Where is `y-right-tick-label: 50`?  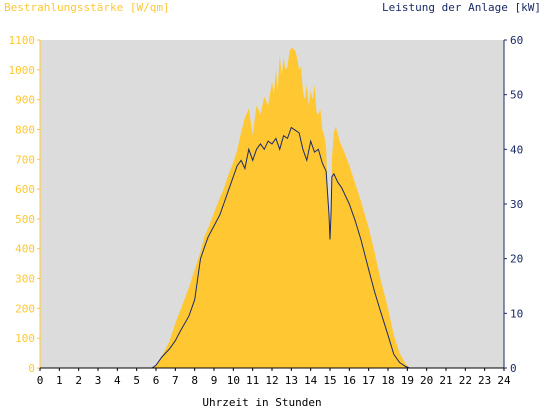
y-right-tick-label: 50 is located at coordinates (516, 95).